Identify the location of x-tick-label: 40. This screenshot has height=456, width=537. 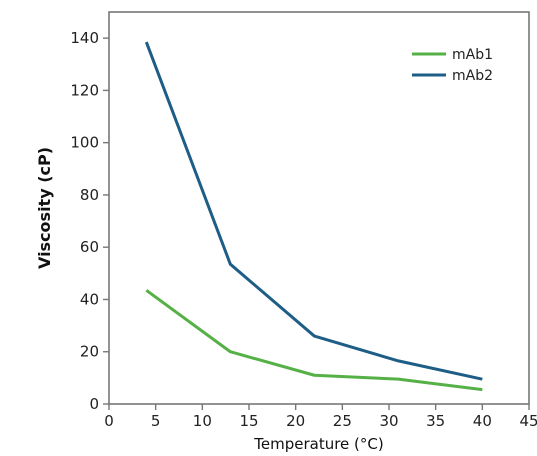
(482, 421).